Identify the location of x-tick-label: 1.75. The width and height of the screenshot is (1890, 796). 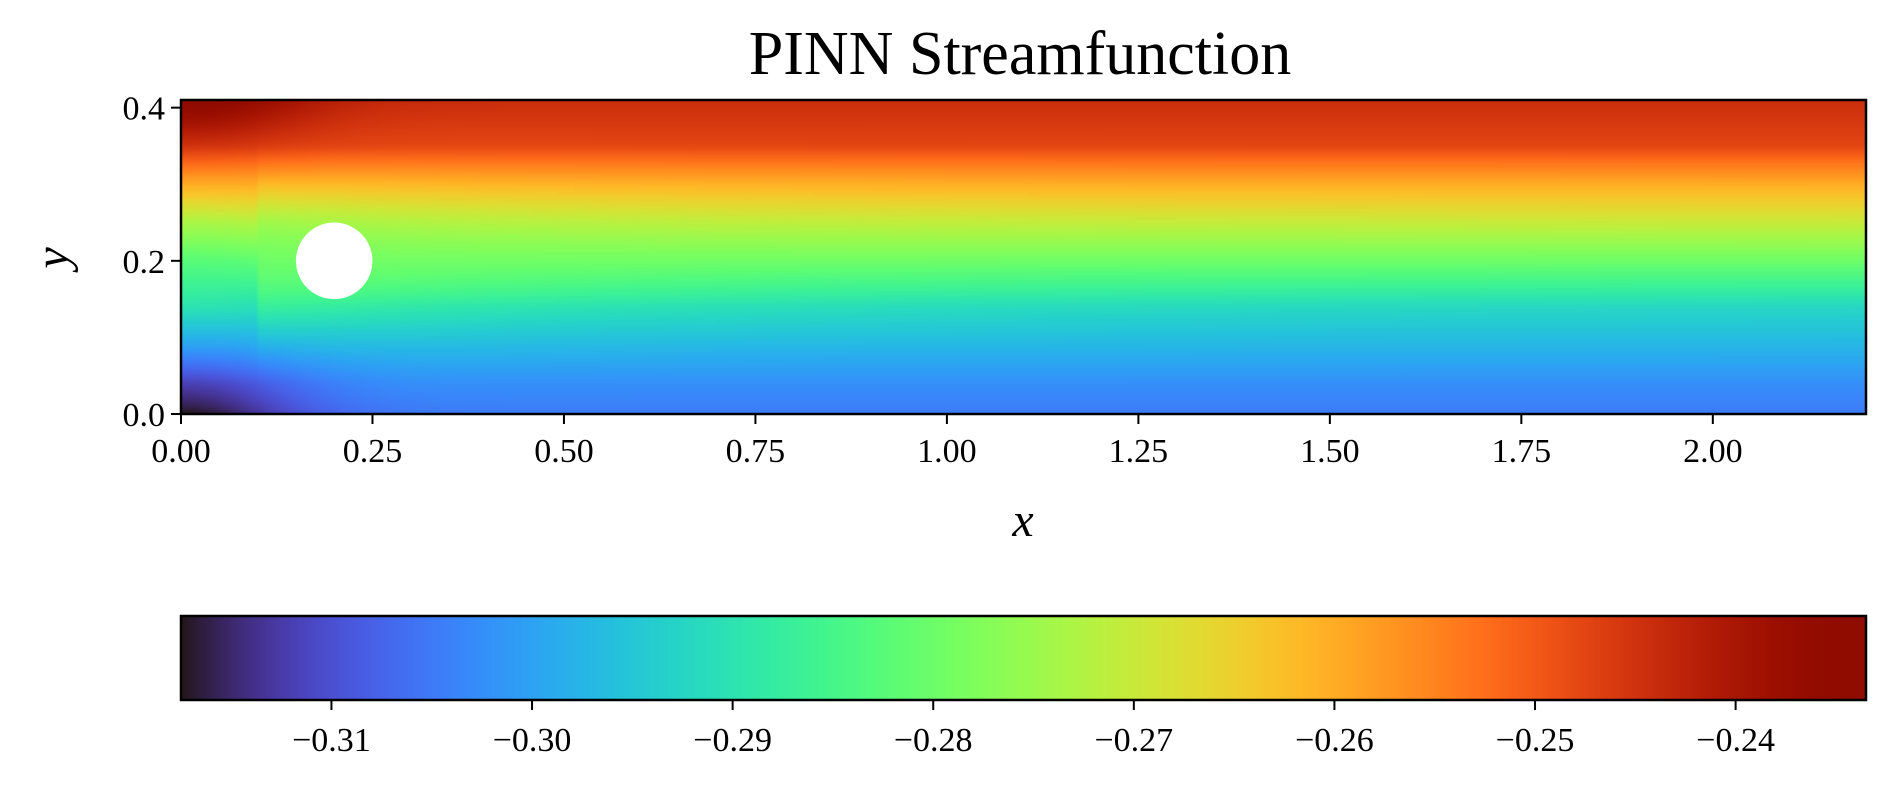
(1522, 451).